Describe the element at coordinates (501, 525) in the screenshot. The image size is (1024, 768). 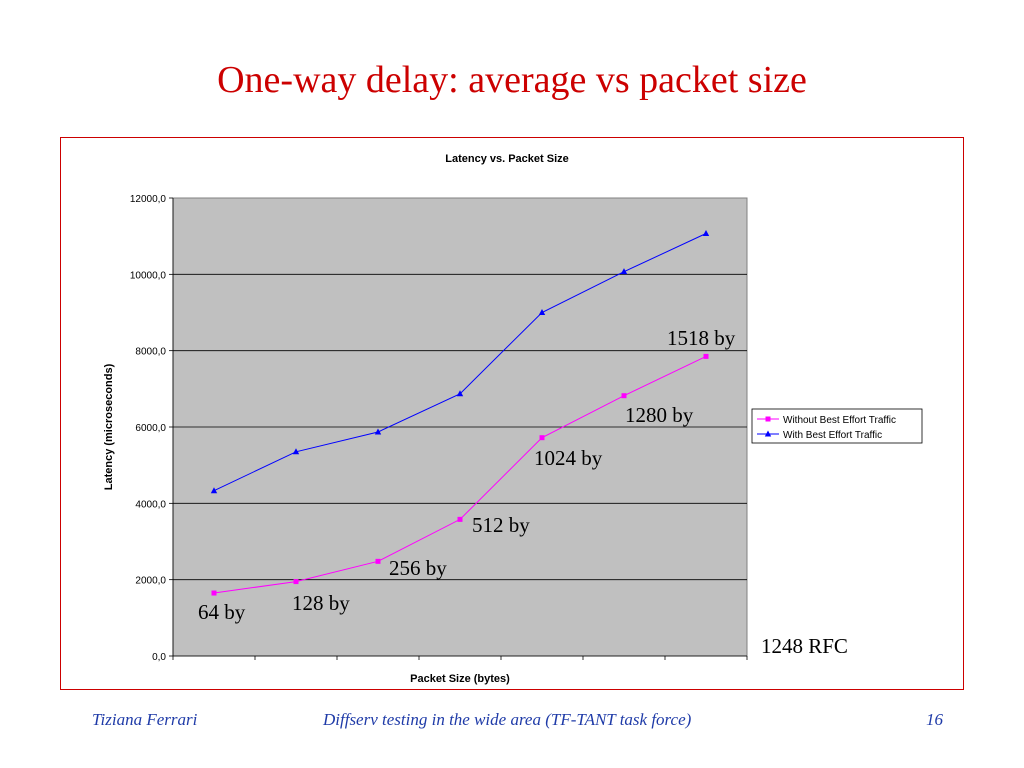
I see `annotation-512: 512 by` at that location.